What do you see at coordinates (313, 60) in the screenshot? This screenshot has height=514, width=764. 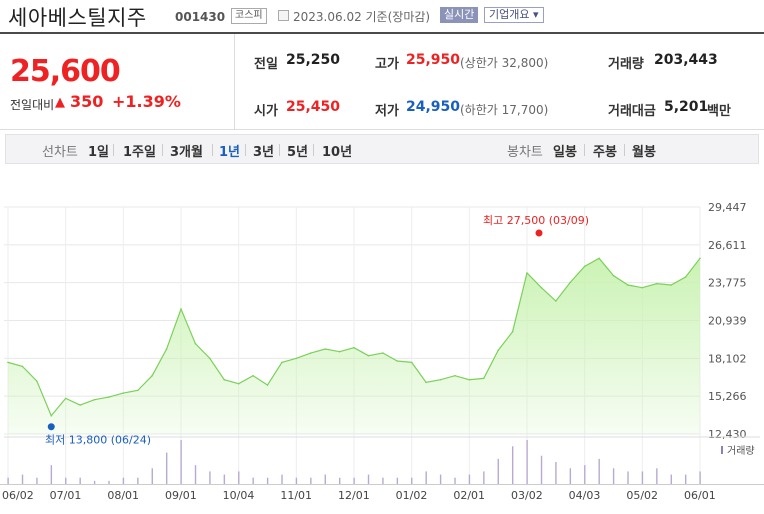 I see `prev-close-value: 25,250` at bounding box center [313, 60].